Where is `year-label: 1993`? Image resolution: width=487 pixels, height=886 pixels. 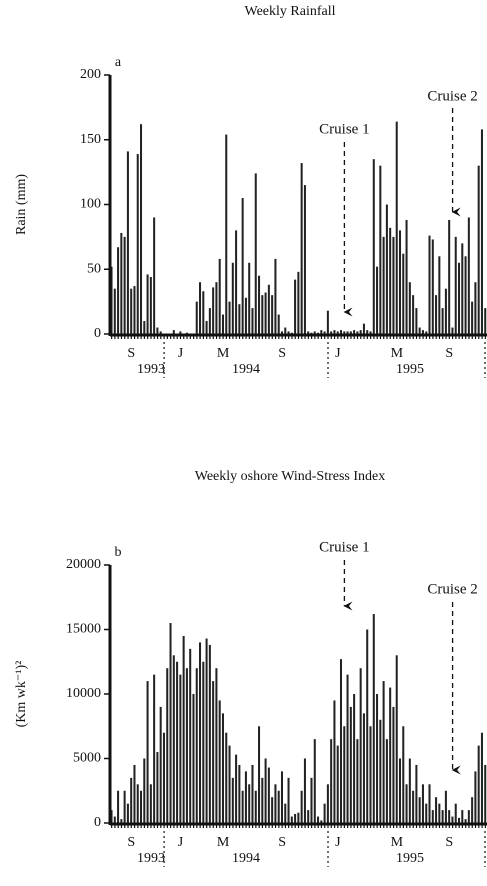 year-label: 1993 is located at coordinates (151, 369).